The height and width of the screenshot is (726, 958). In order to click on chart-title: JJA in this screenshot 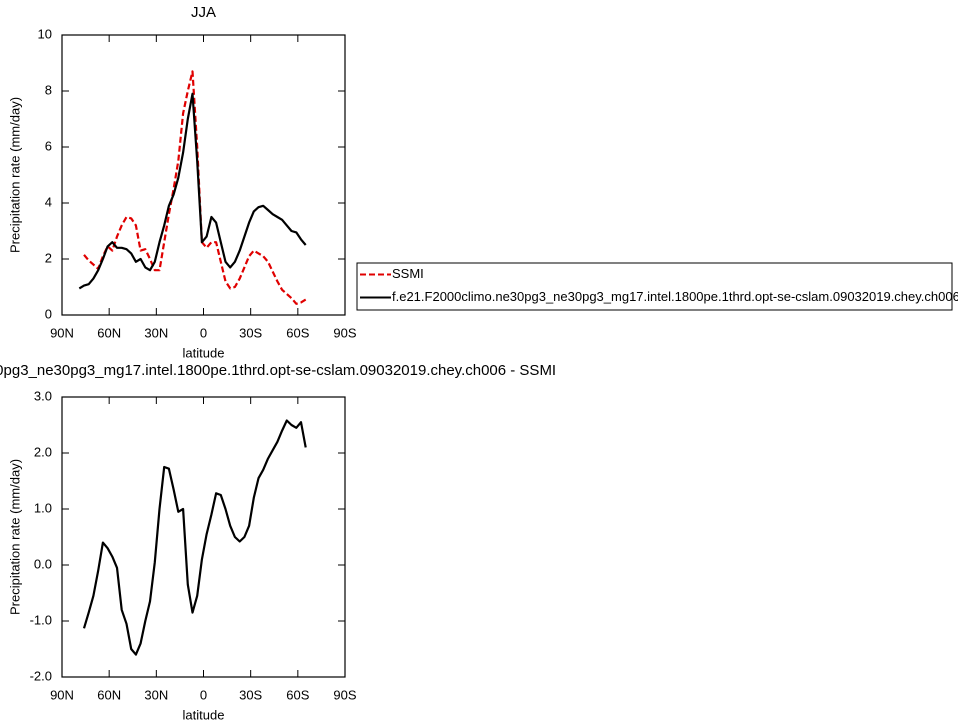, I will do `click(203, 12)`.